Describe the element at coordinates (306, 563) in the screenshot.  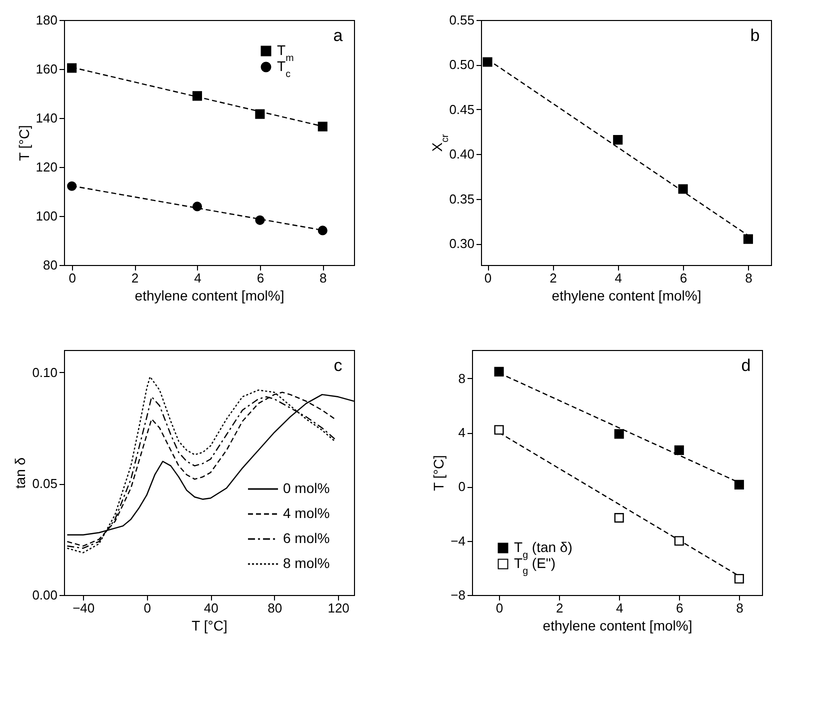
I see `legend-label: 8 mol%` at that location.